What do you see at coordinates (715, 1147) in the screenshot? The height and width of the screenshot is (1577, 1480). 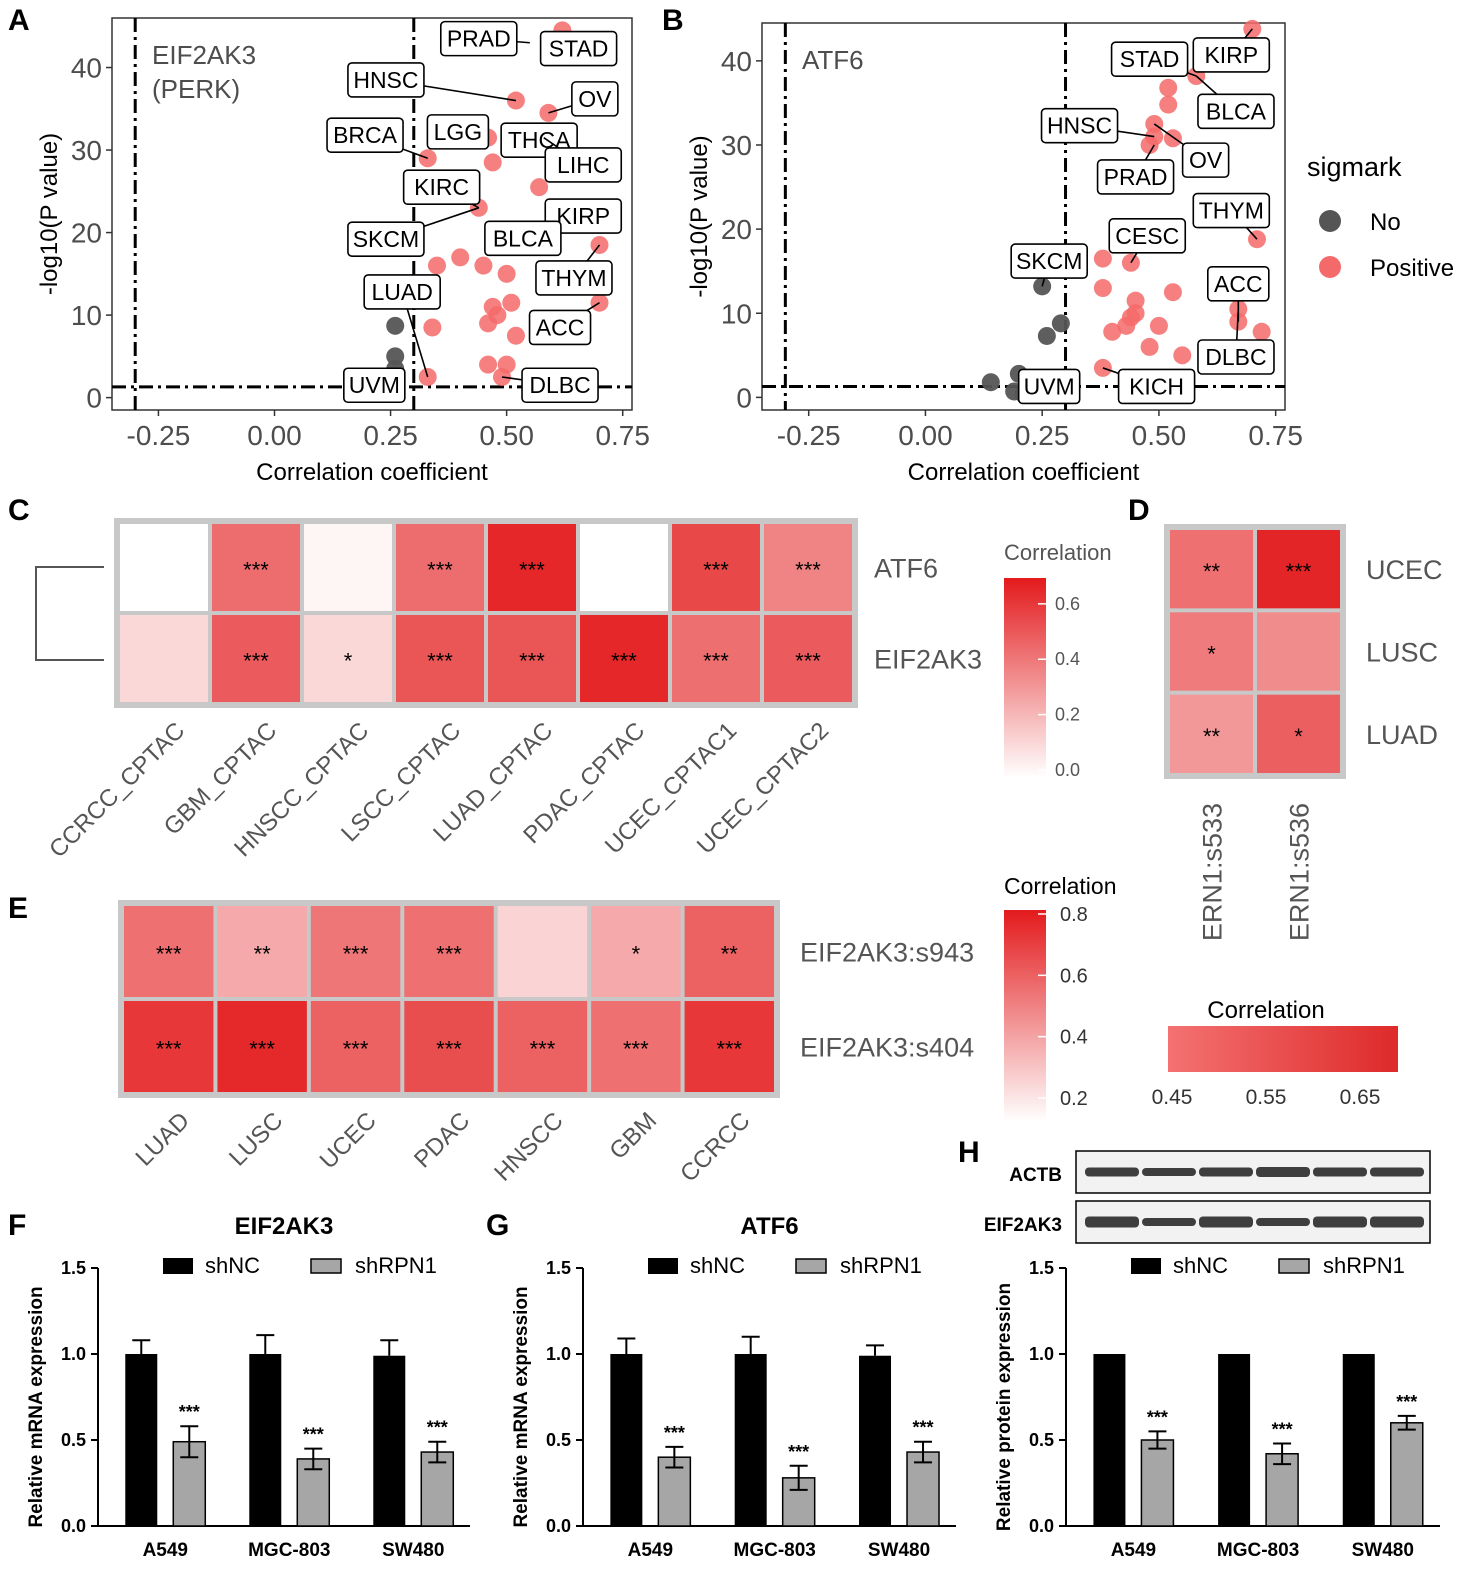 I see `column-label: CCRCC` at bounding box center [715, 1147].